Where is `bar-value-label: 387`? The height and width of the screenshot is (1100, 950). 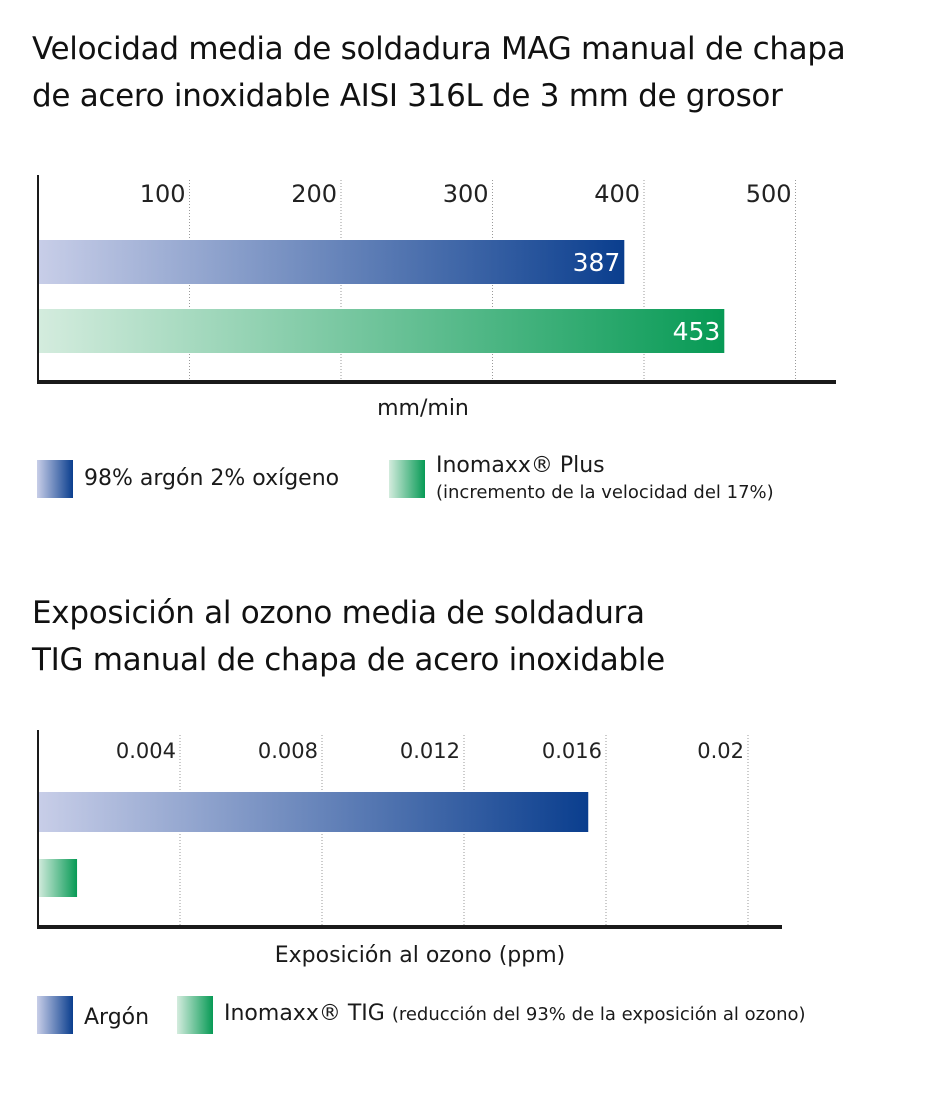
bar-value-label: 387 is located at coordinates (597, 262).